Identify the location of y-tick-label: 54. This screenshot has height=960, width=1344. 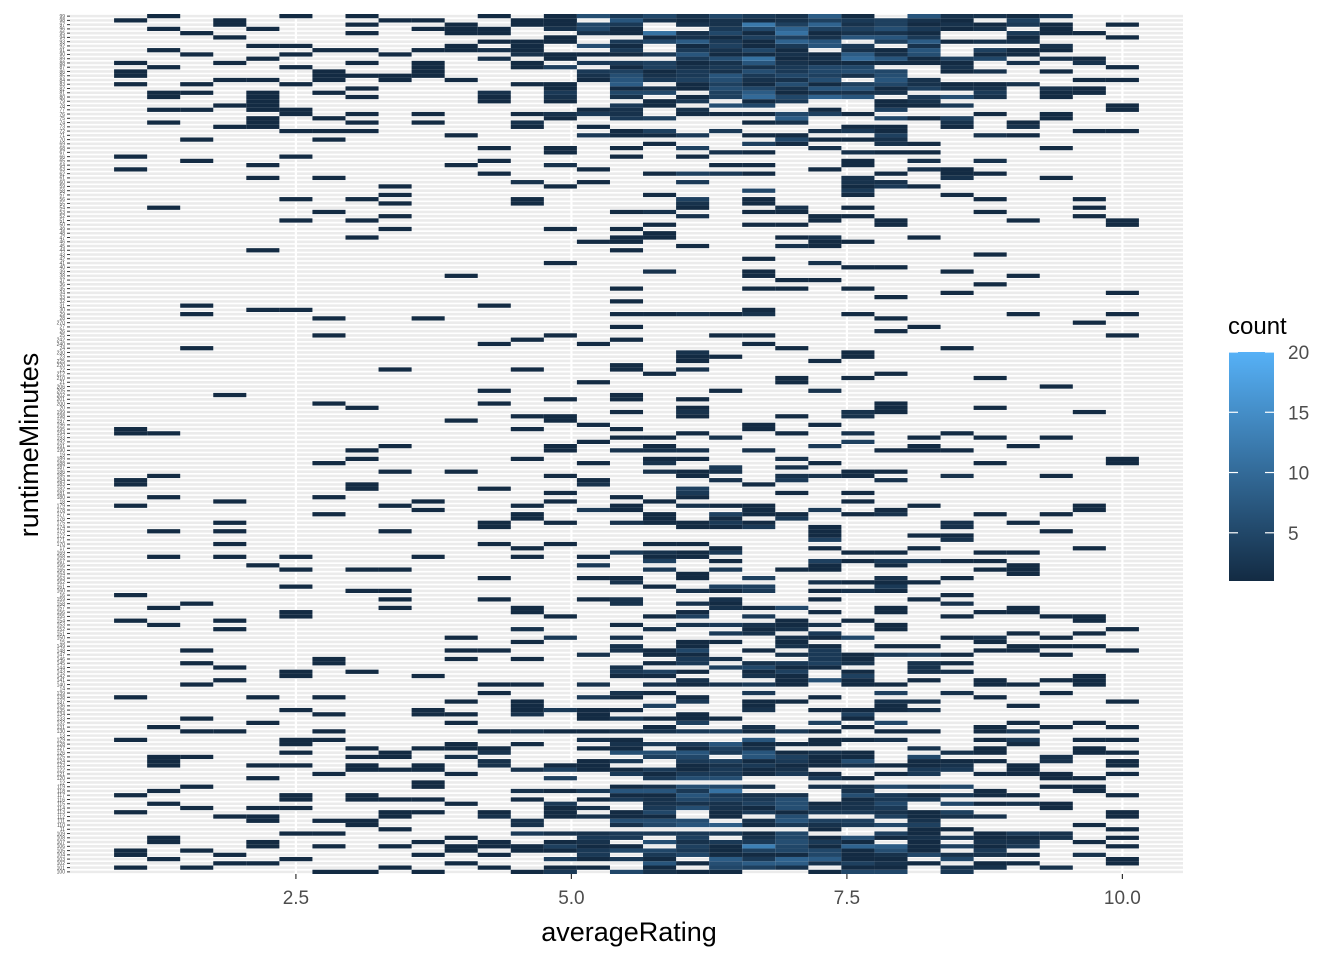
(62, 209).